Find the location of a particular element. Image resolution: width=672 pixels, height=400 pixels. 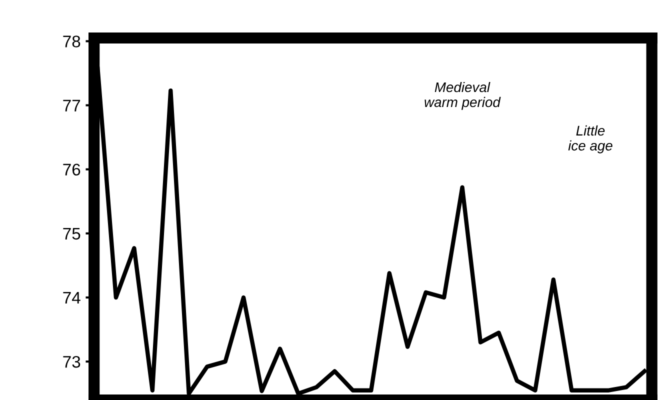

y-tick-label: 76 is located at coordinates (71, 170).